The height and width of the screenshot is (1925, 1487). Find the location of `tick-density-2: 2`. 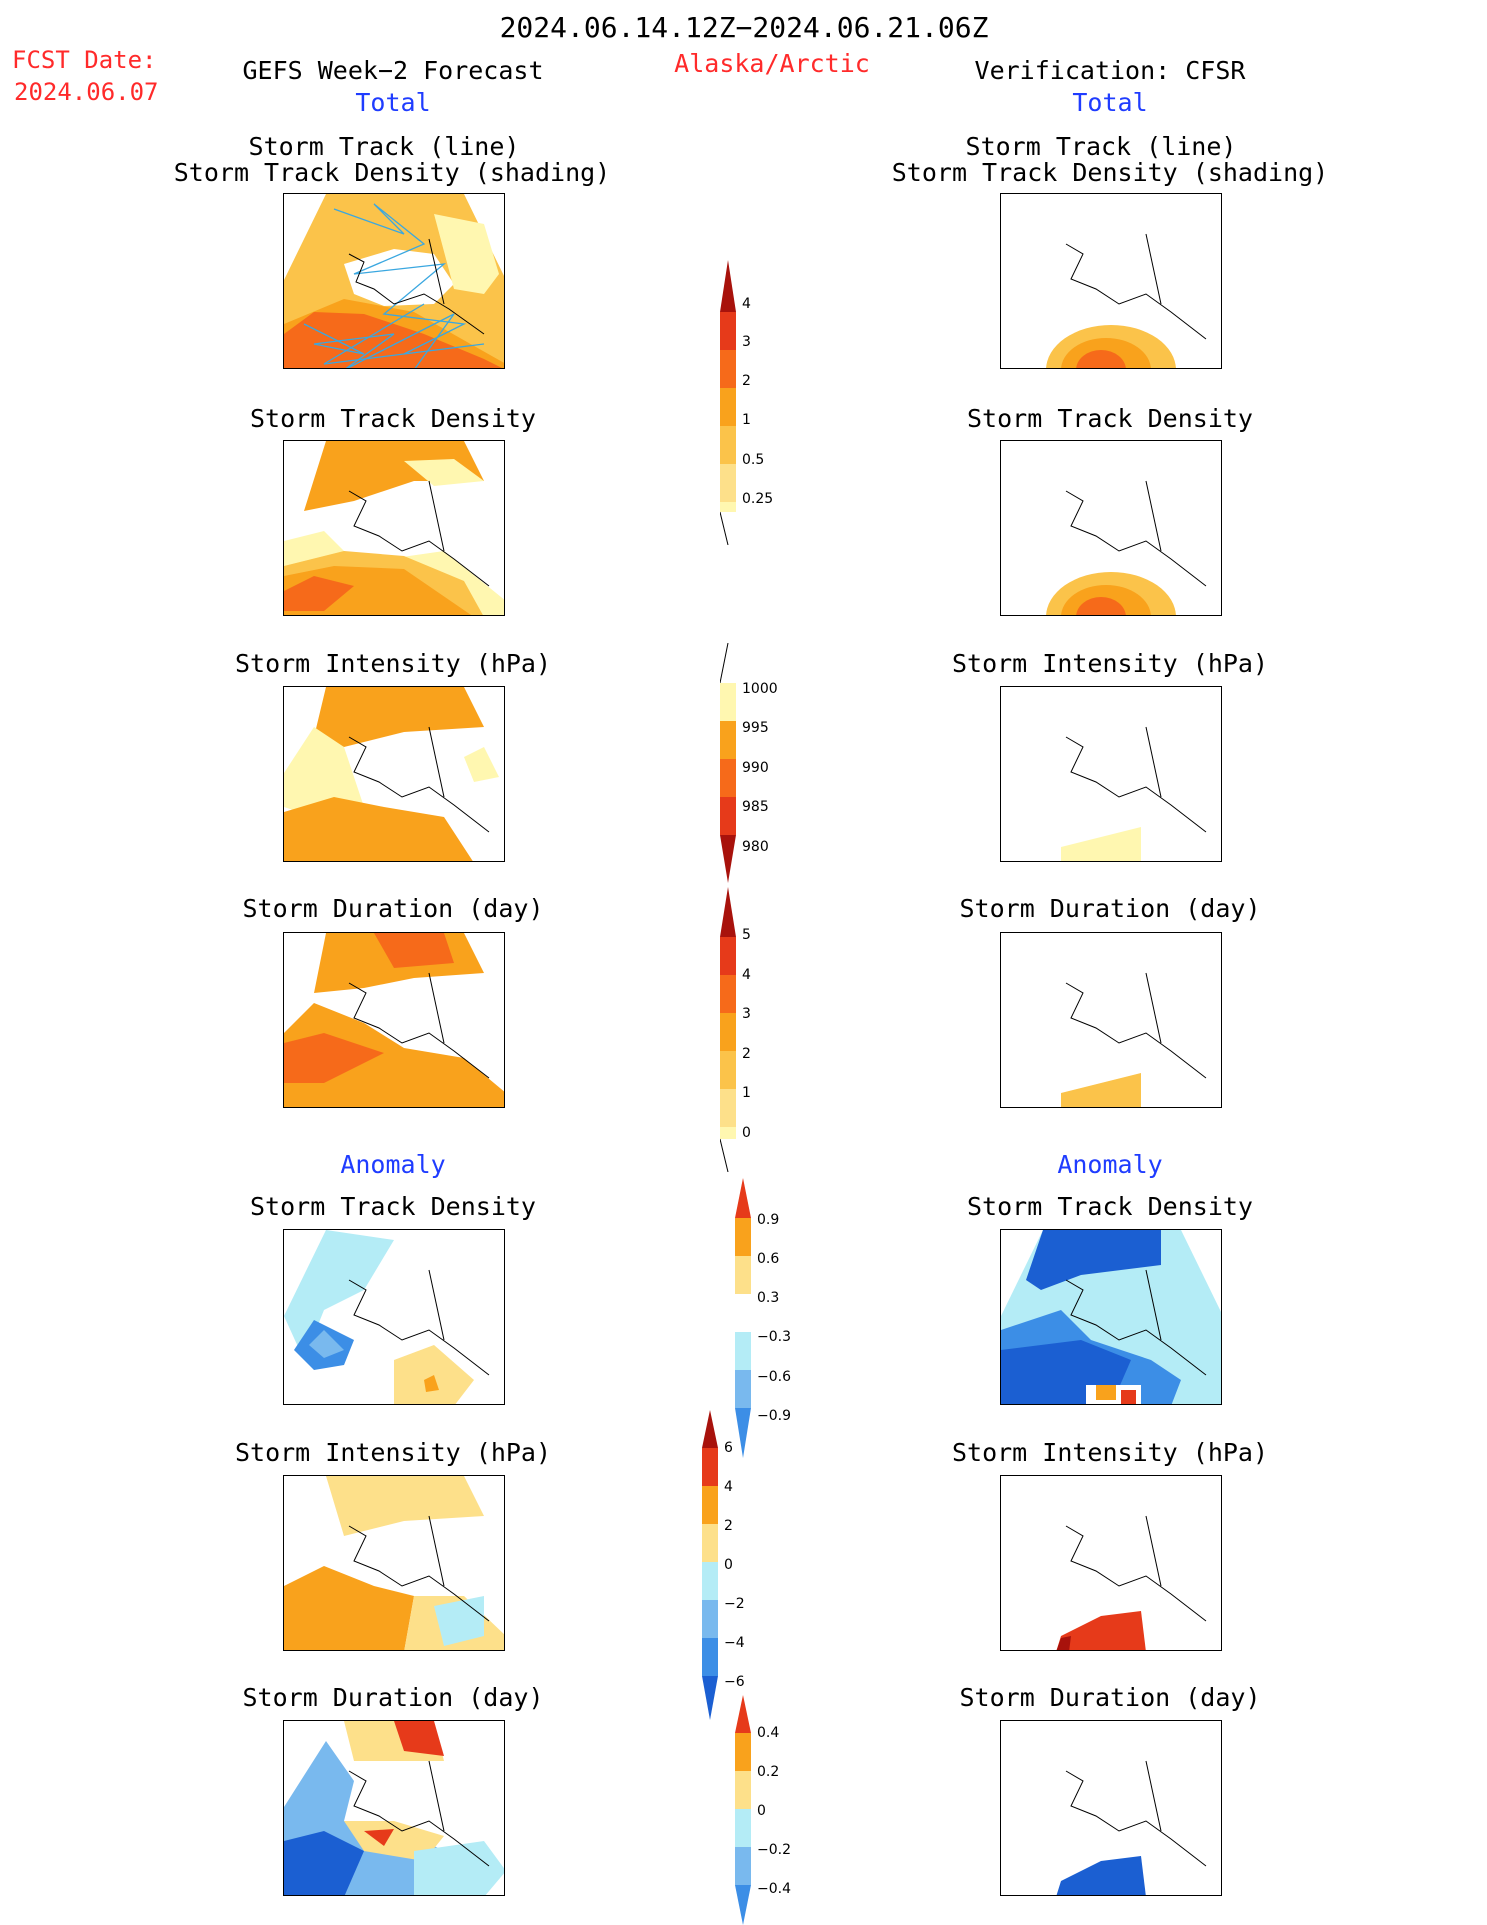

tick-density-2: 2 is located at coordinates (746, 381).